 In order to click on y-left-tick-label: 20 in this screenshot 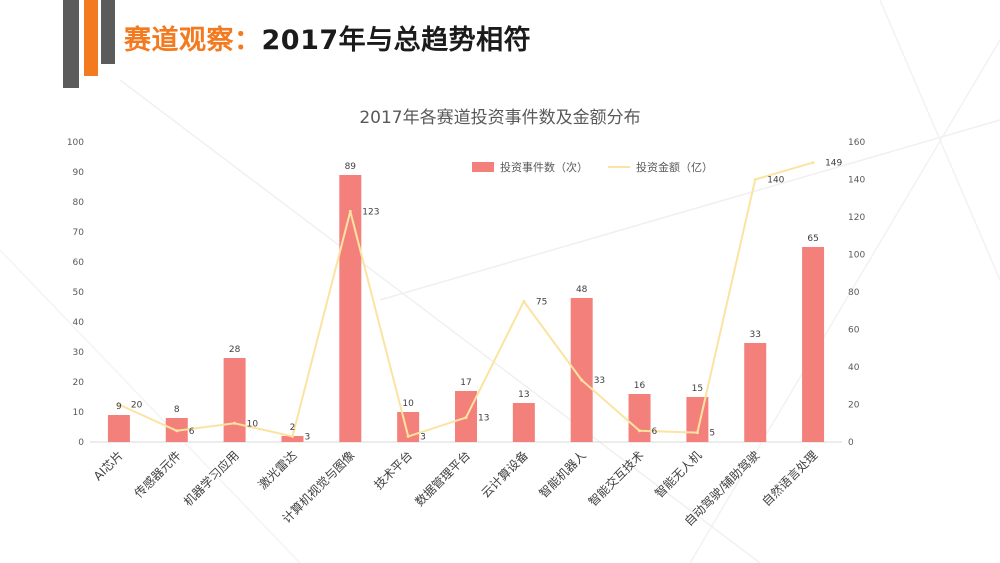, I will do `click(79, 383)`.